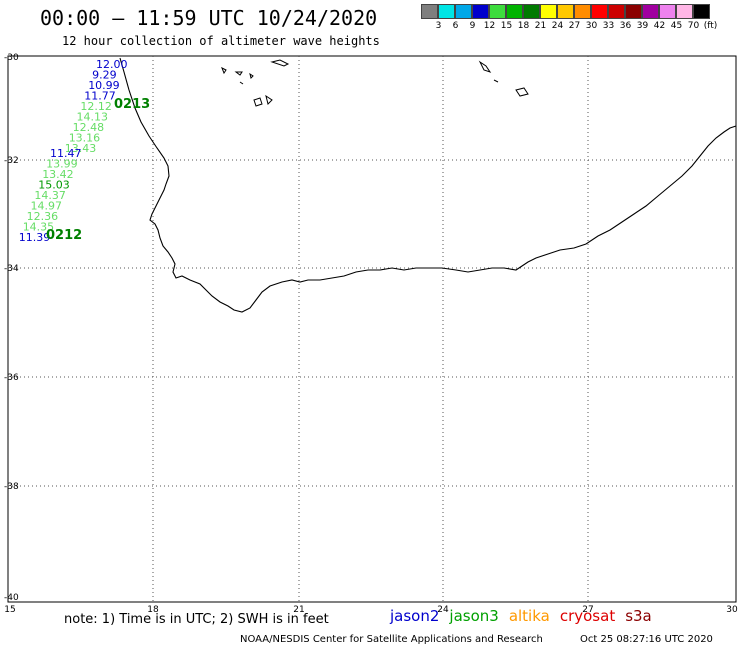 Image resolution: width=740 pixels, height=650 pixels. I want to click on legend-item-jason2: jason2, so click(415, 616).